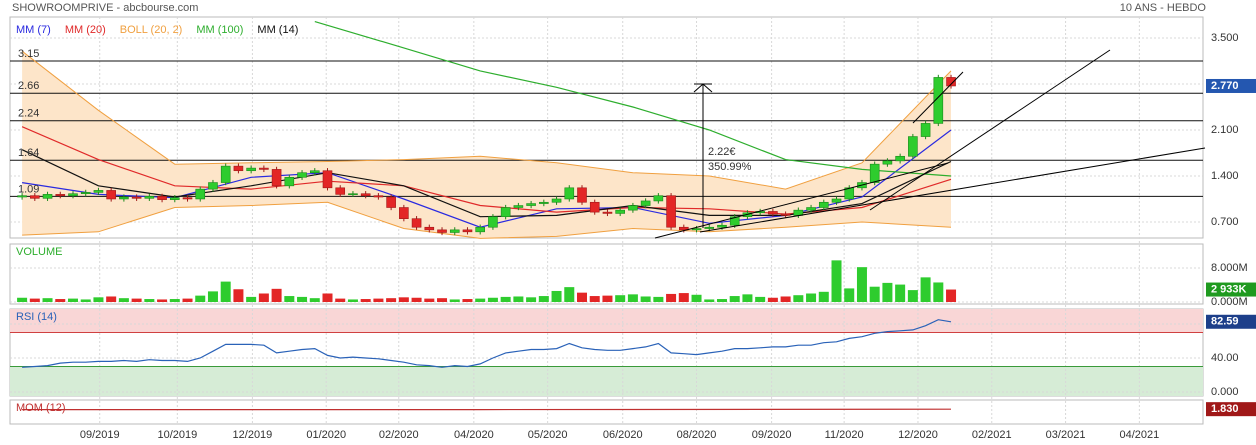  Describe the element at coordinates (1066, 435) in the screenshot. I see `x-tick-label: 03/2021` at that location.